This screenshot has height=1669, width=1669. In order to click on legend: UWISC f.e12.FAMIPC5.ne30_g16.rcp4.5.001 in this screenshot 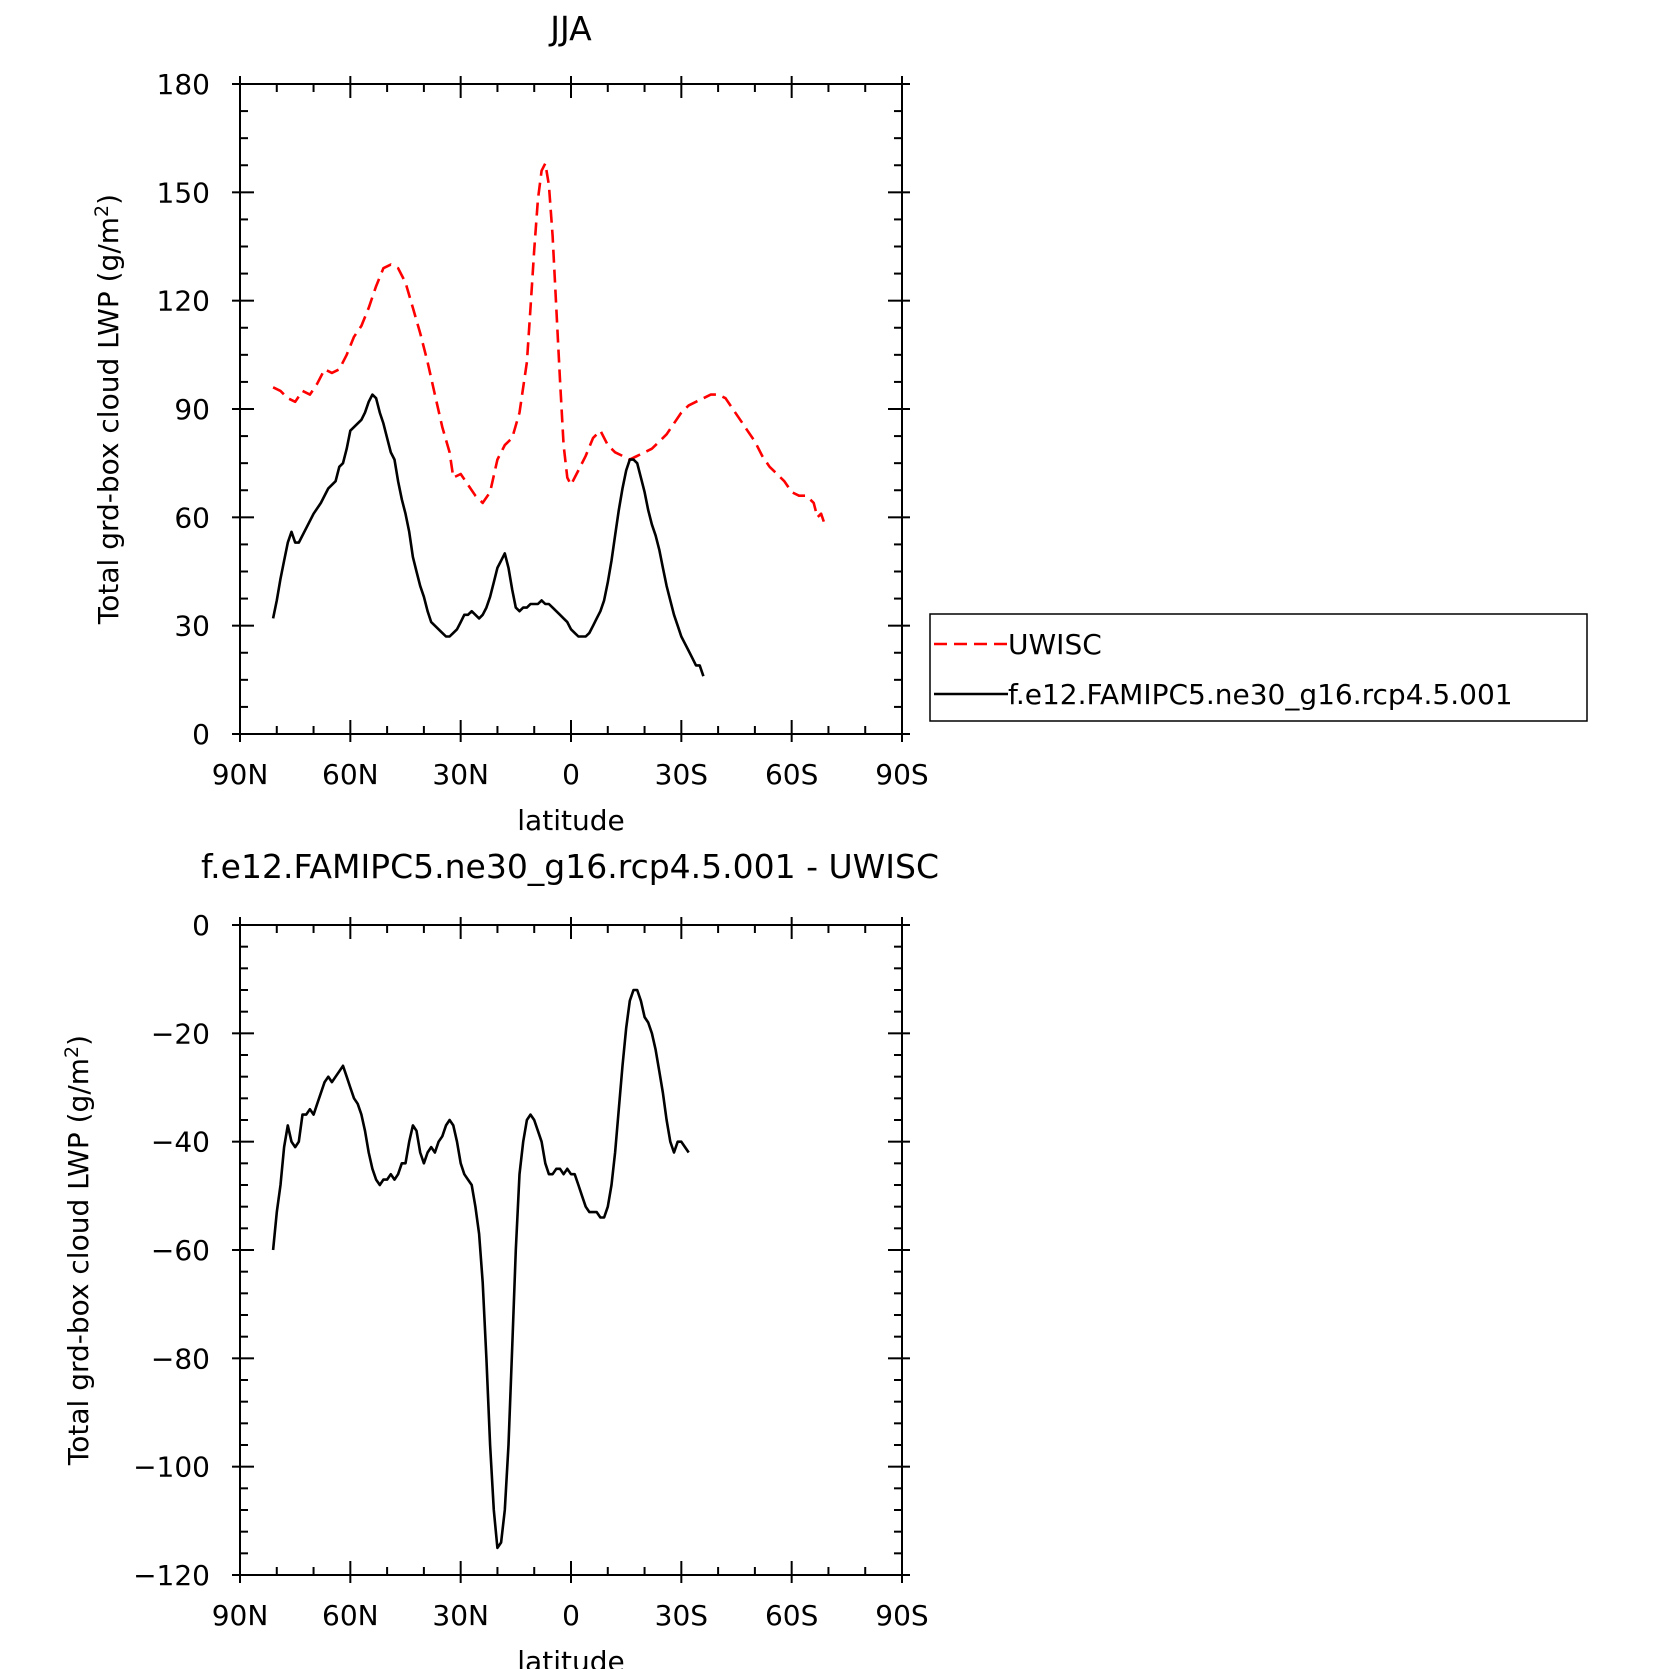, I will do `click(1258, 667)`.